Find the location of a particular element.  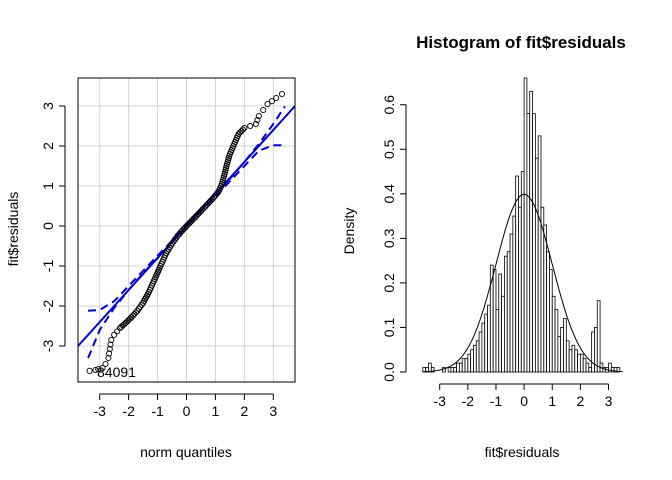

qq-x-tick-label: 2 is located at coordinates (244, 411).